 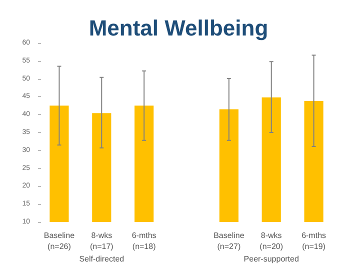 What do you see at coordinates (272, 241) in the screenshot?
I see `x-tick-label: 8-wks (n=20)` at bounding box center [272, 241].